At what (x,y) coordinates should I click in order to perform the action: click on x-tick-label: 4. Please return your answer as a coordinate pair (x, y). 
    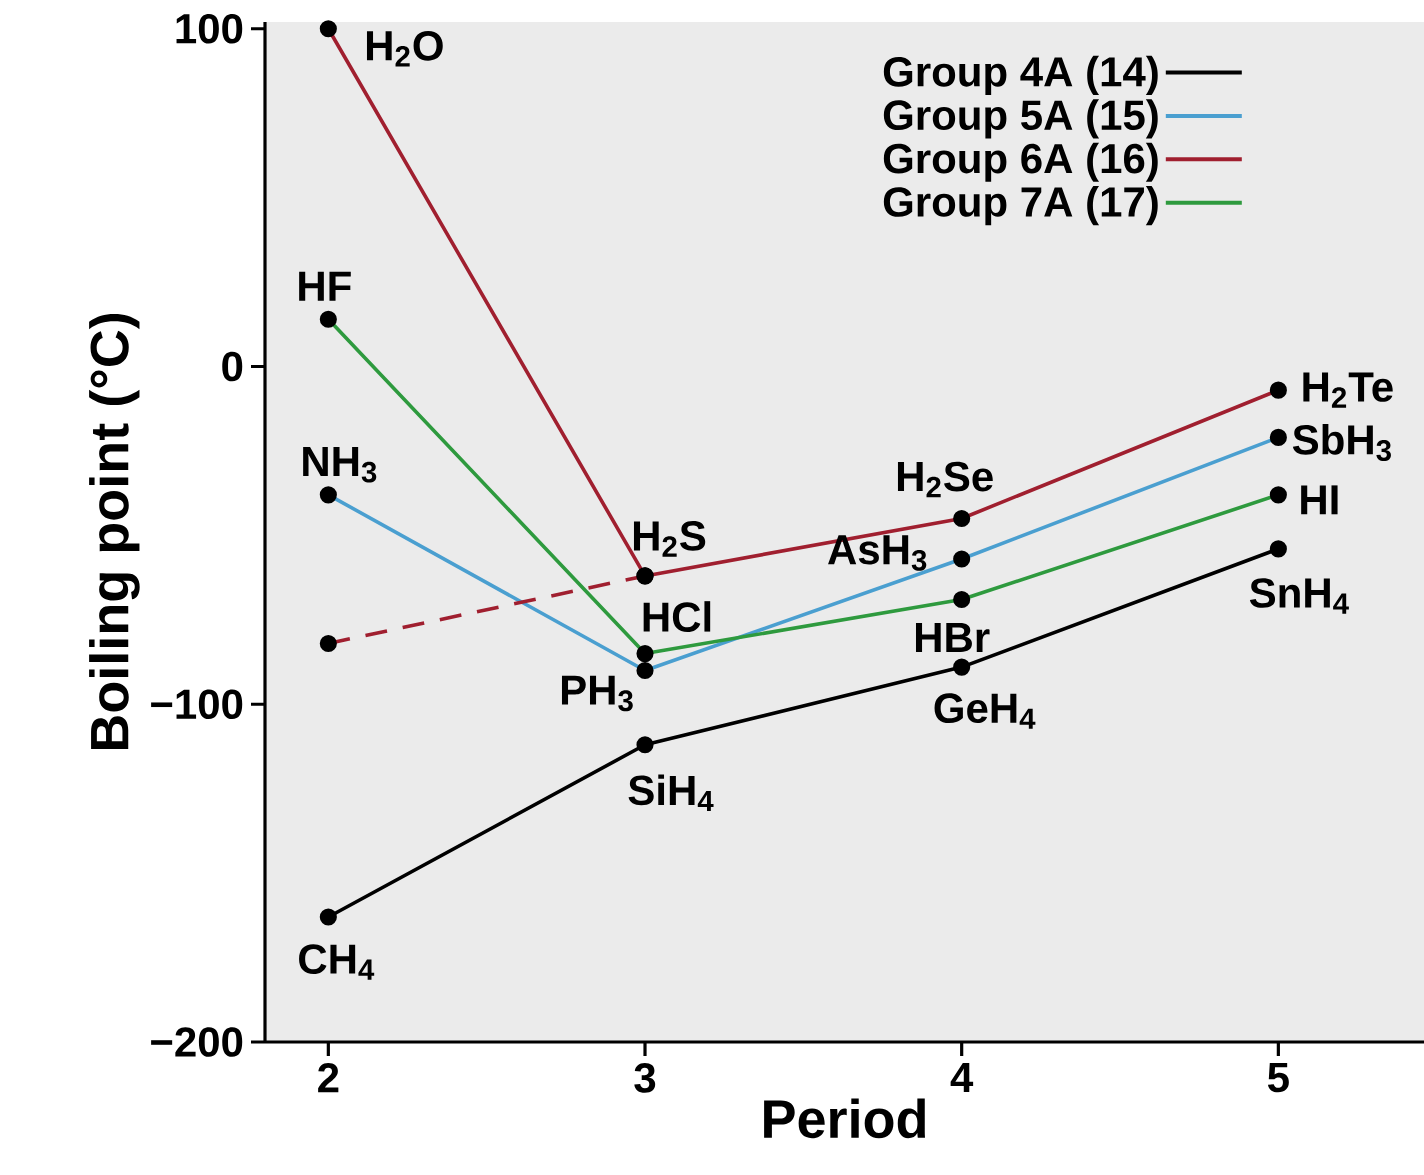
    Looking at the image, I should click on (962, 1077).